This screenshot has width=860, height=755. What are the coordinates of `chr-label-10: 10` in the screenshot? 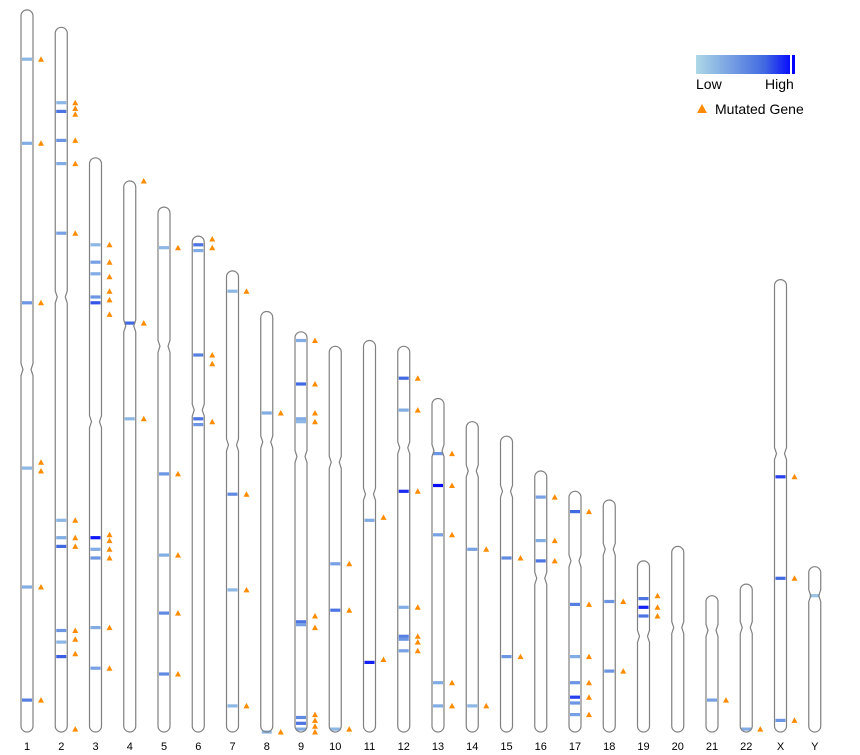 It's located at (335, 747).